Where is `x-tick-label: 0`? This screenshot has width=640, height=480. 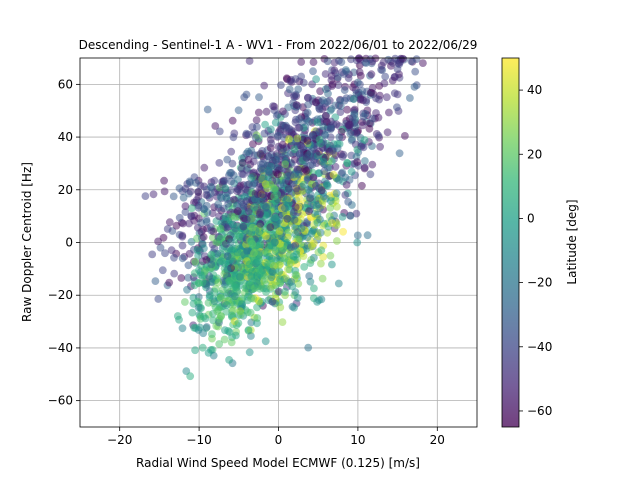 x-tick-label: 0 is located at coordinates (279, 440).